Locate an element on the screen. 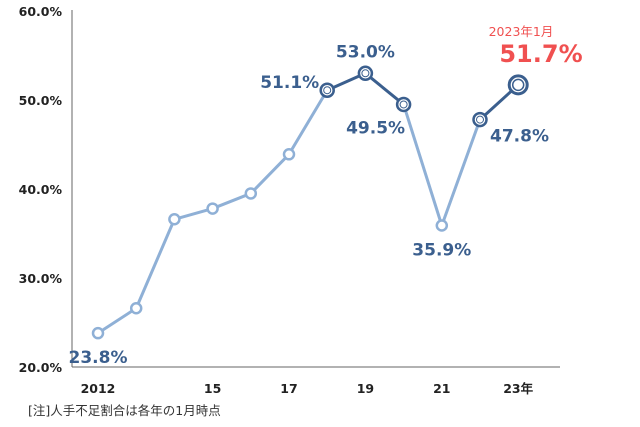 The image size is (640, 427). x-tick-label: 21 is located at coordinates (441, 388).